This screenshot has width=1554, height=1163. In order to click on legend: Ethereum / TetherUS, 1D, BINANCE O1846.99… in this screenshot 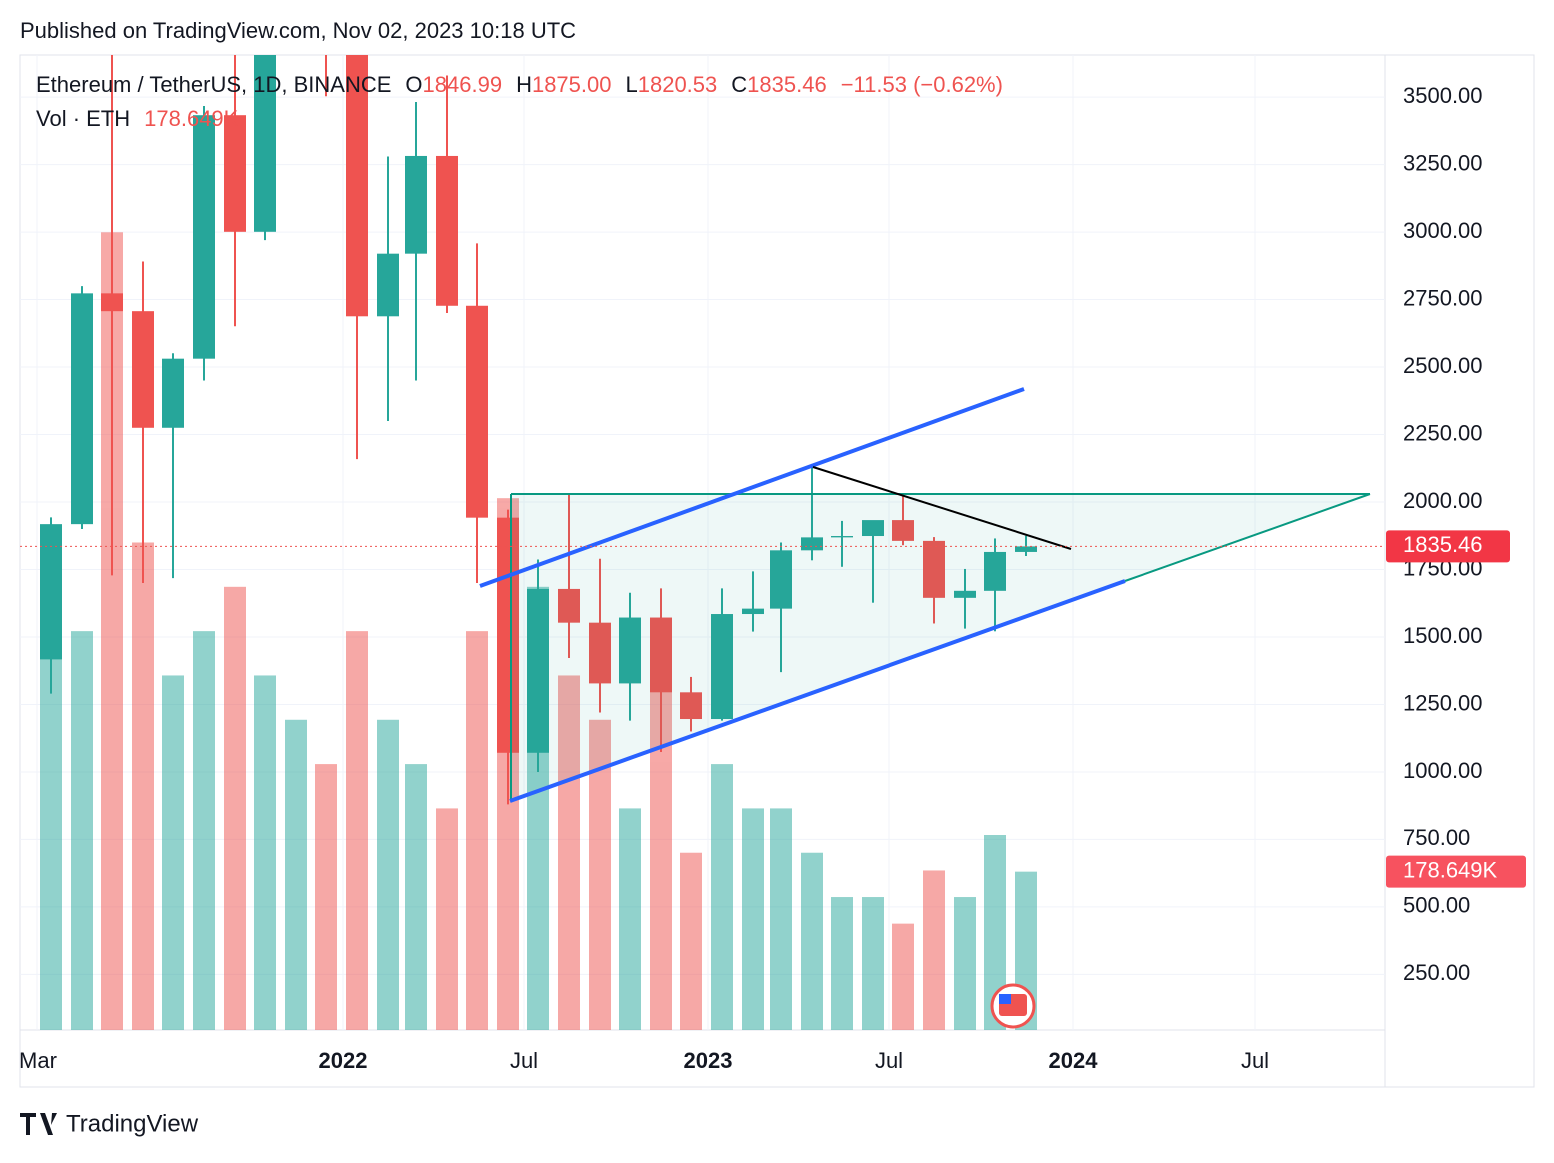, I will do `click(519, 101)`.